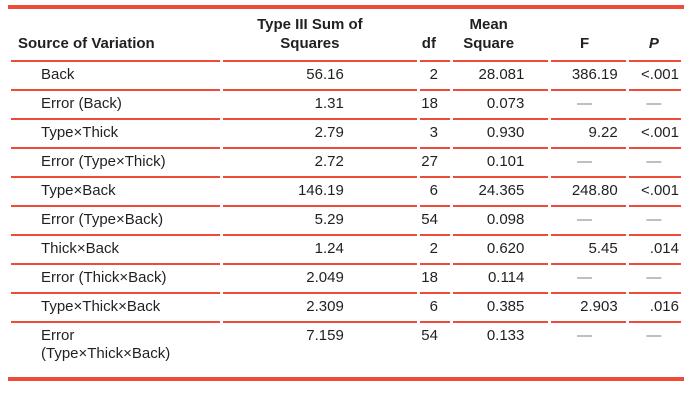 The width and height of the screenshot is (695, 412). What do you see at coordinates (588, 35) in the screenshot?
I see `header-f: F` at bounding box center [588, 35].